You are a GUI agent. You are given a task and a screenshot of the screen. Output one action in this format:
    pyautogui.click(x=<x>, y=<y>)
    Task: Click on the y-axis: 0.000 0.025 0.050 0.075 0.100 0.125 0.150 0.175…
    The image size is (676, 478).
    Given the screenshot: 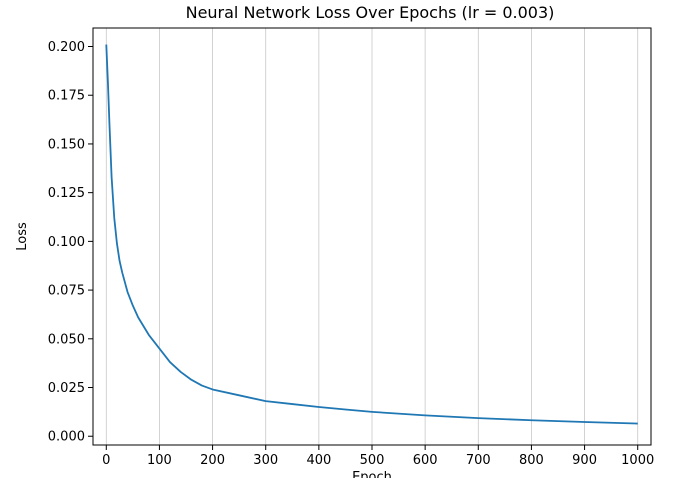 What is the action you would take?
    pyautogui.click(x=70, y=242)
    